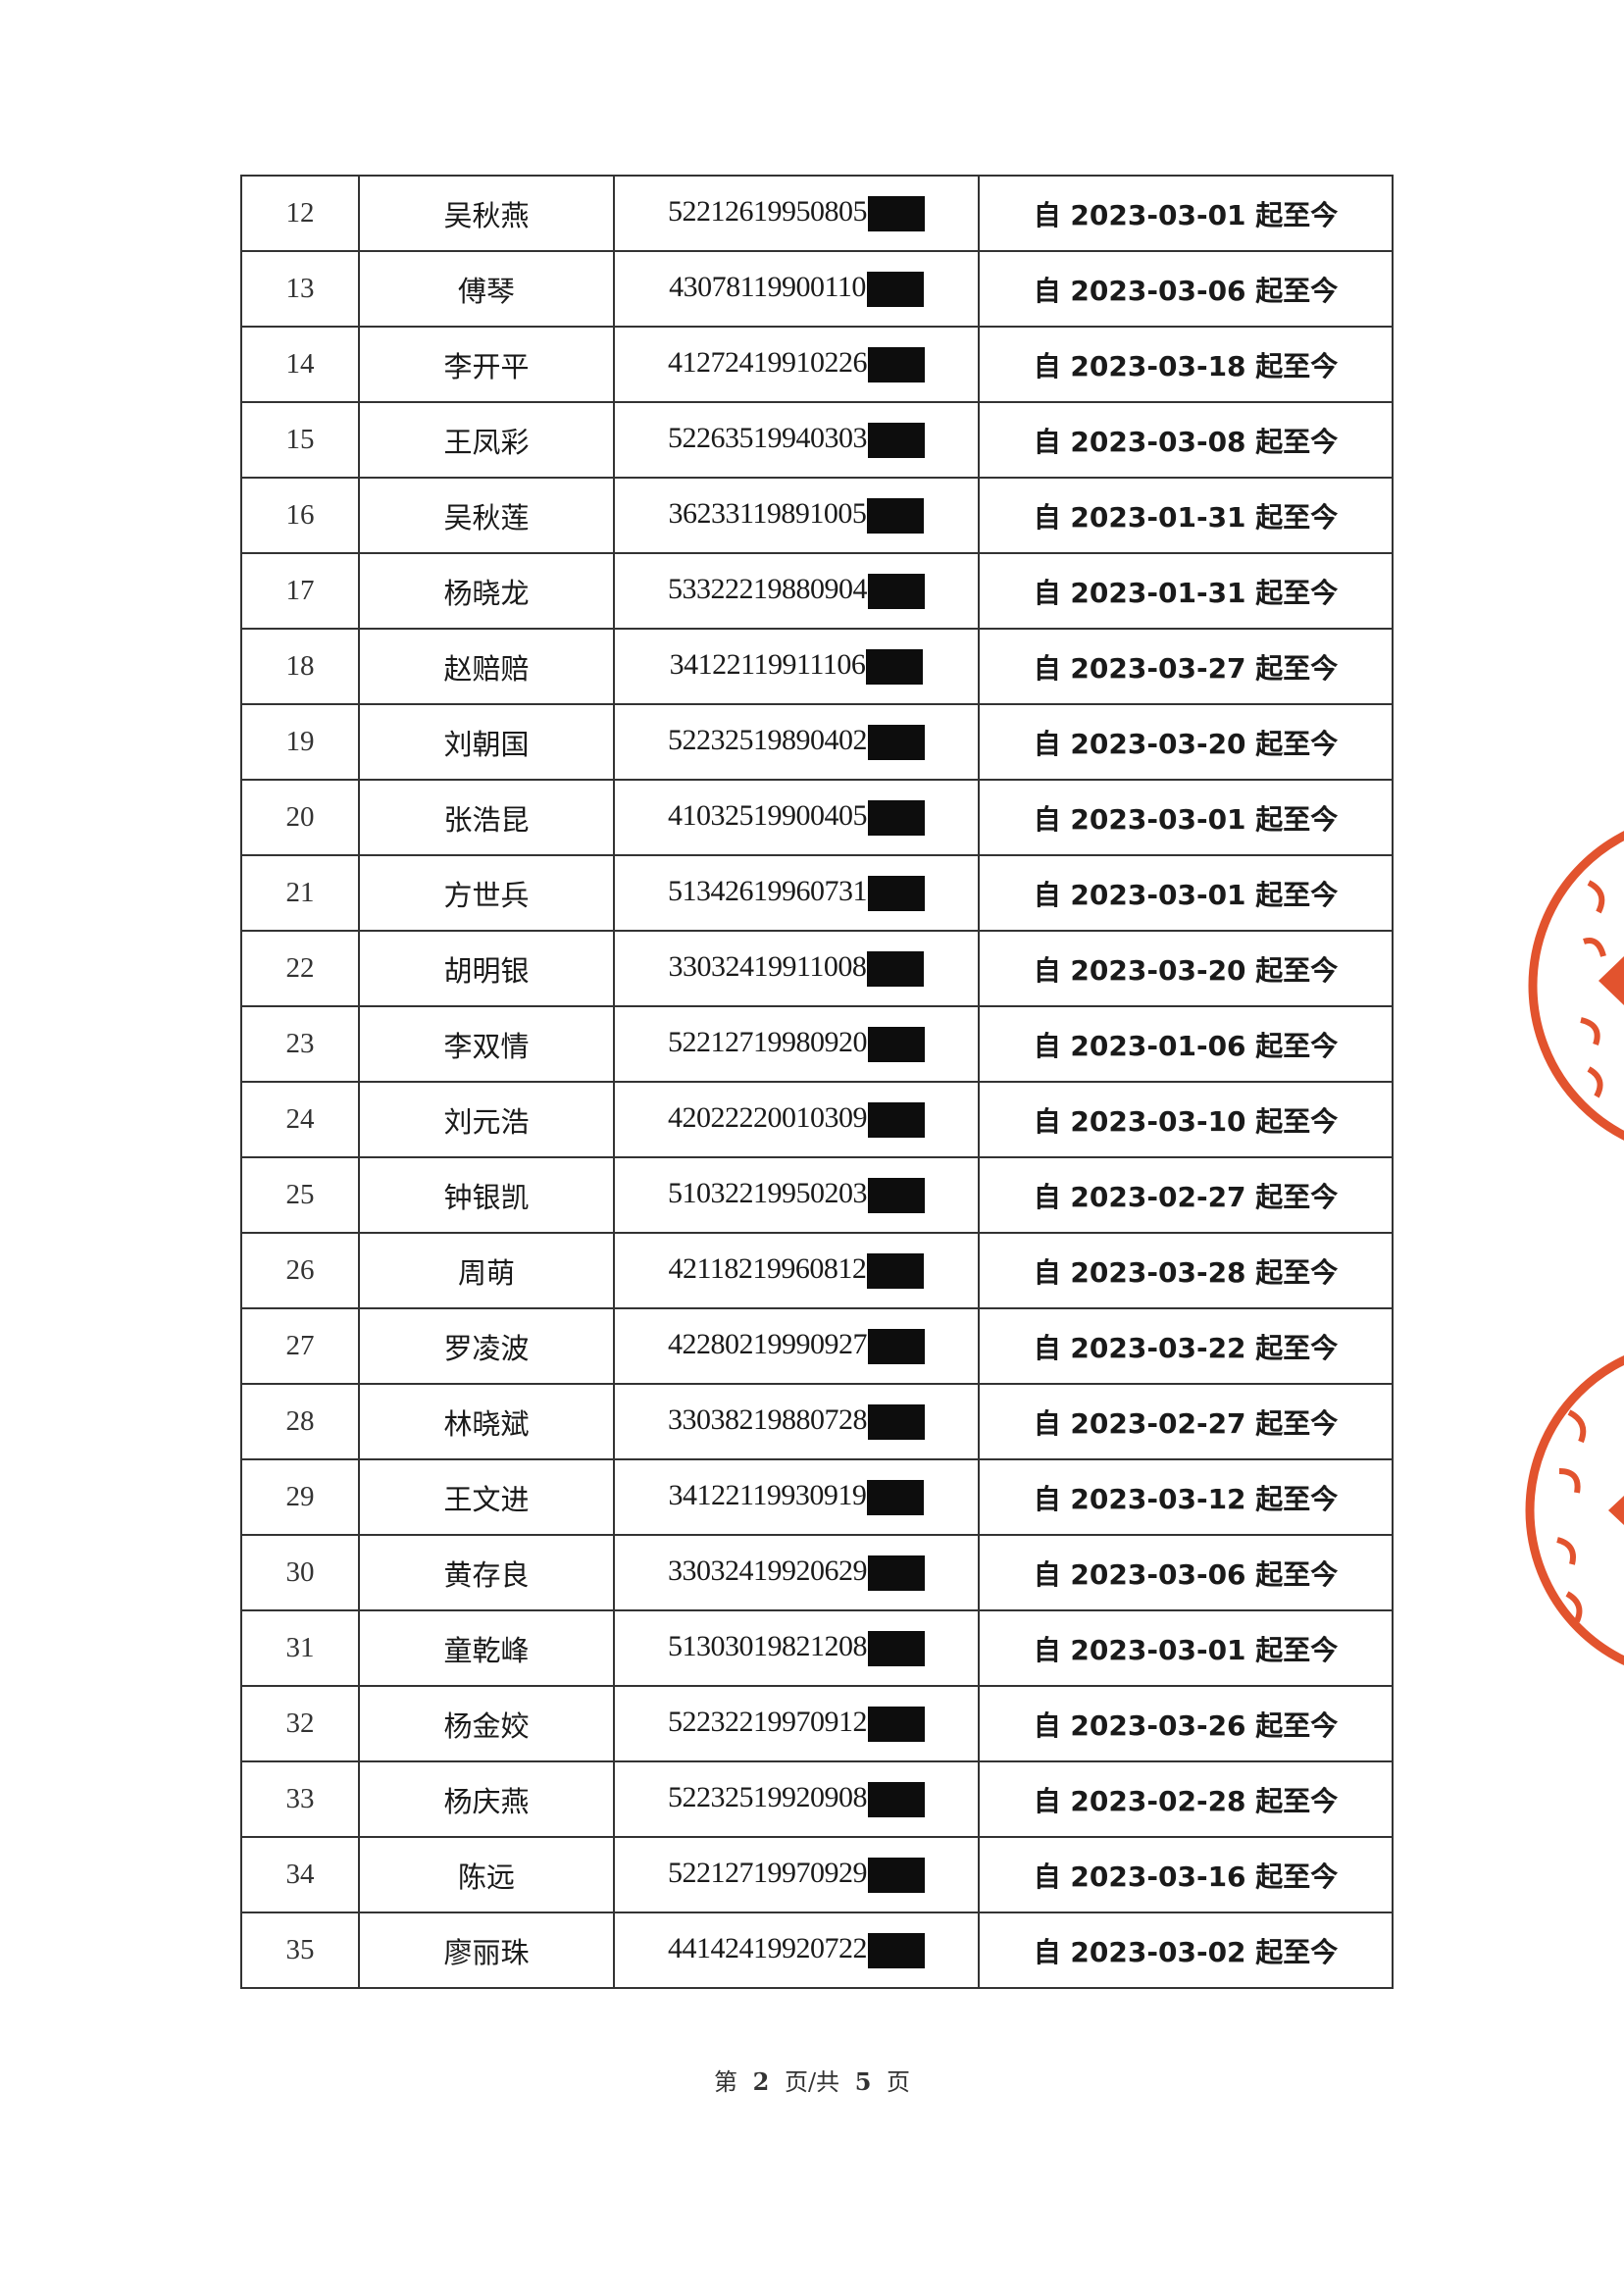 This screenshot has width=1624, height=2294. I want to click on id-number-cell: 42280219990927, so click(796, 1346).